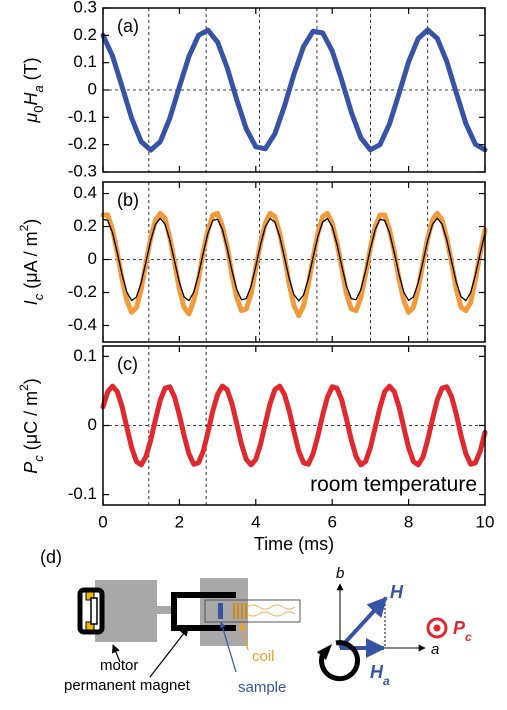 Image resolution: width=507 pixels, height=710 pixels. Describe the element at coordinates (51, 557) in the screenshot. I see `panel-label: (d)` at that location.